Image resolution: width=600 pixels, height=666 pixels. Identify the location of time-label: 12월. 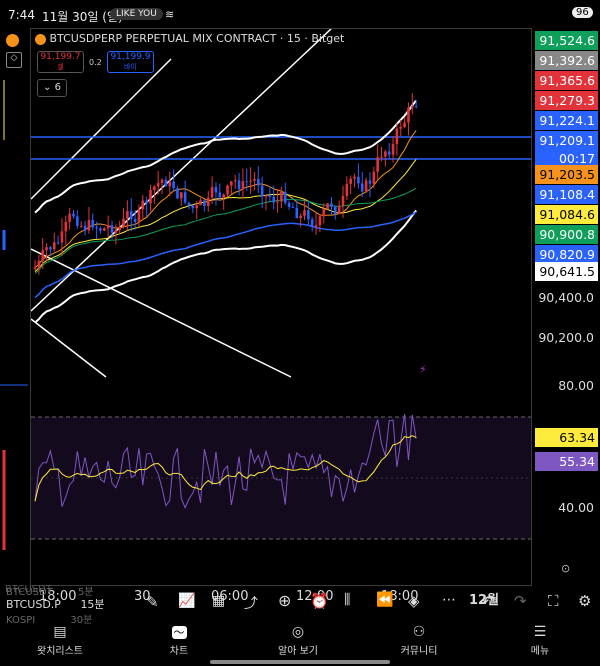
(484, 600).